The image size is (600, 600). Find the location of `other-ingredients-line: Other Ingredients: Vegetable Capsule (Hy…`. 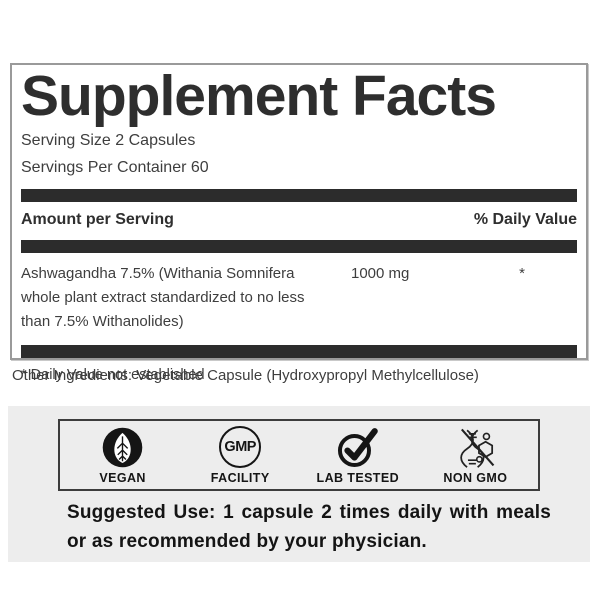

other-ingredients-line: Other Ingredients: Vegetable Capsule (Hy… is located at coordinates (245, 375).